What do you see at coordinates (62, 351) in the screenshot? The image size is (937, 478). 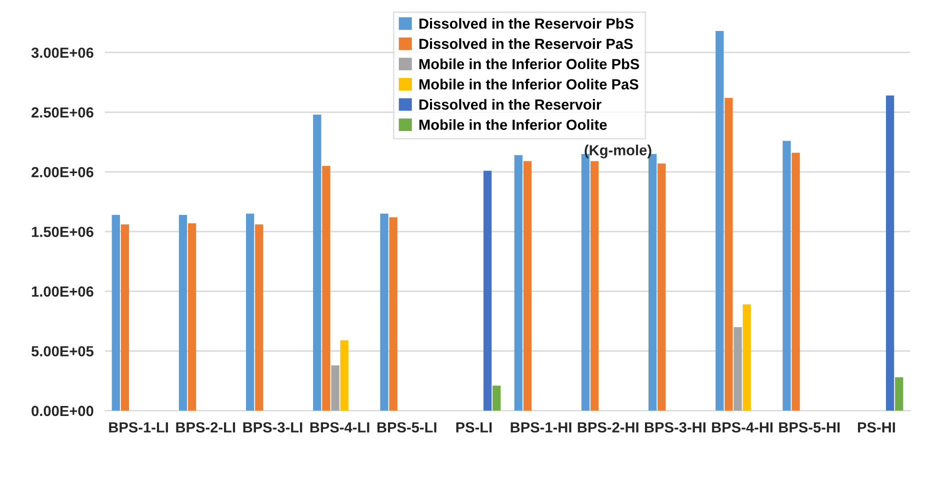 I see `y-tick-label: 5.00E+05` at bounding box center [62, 351].